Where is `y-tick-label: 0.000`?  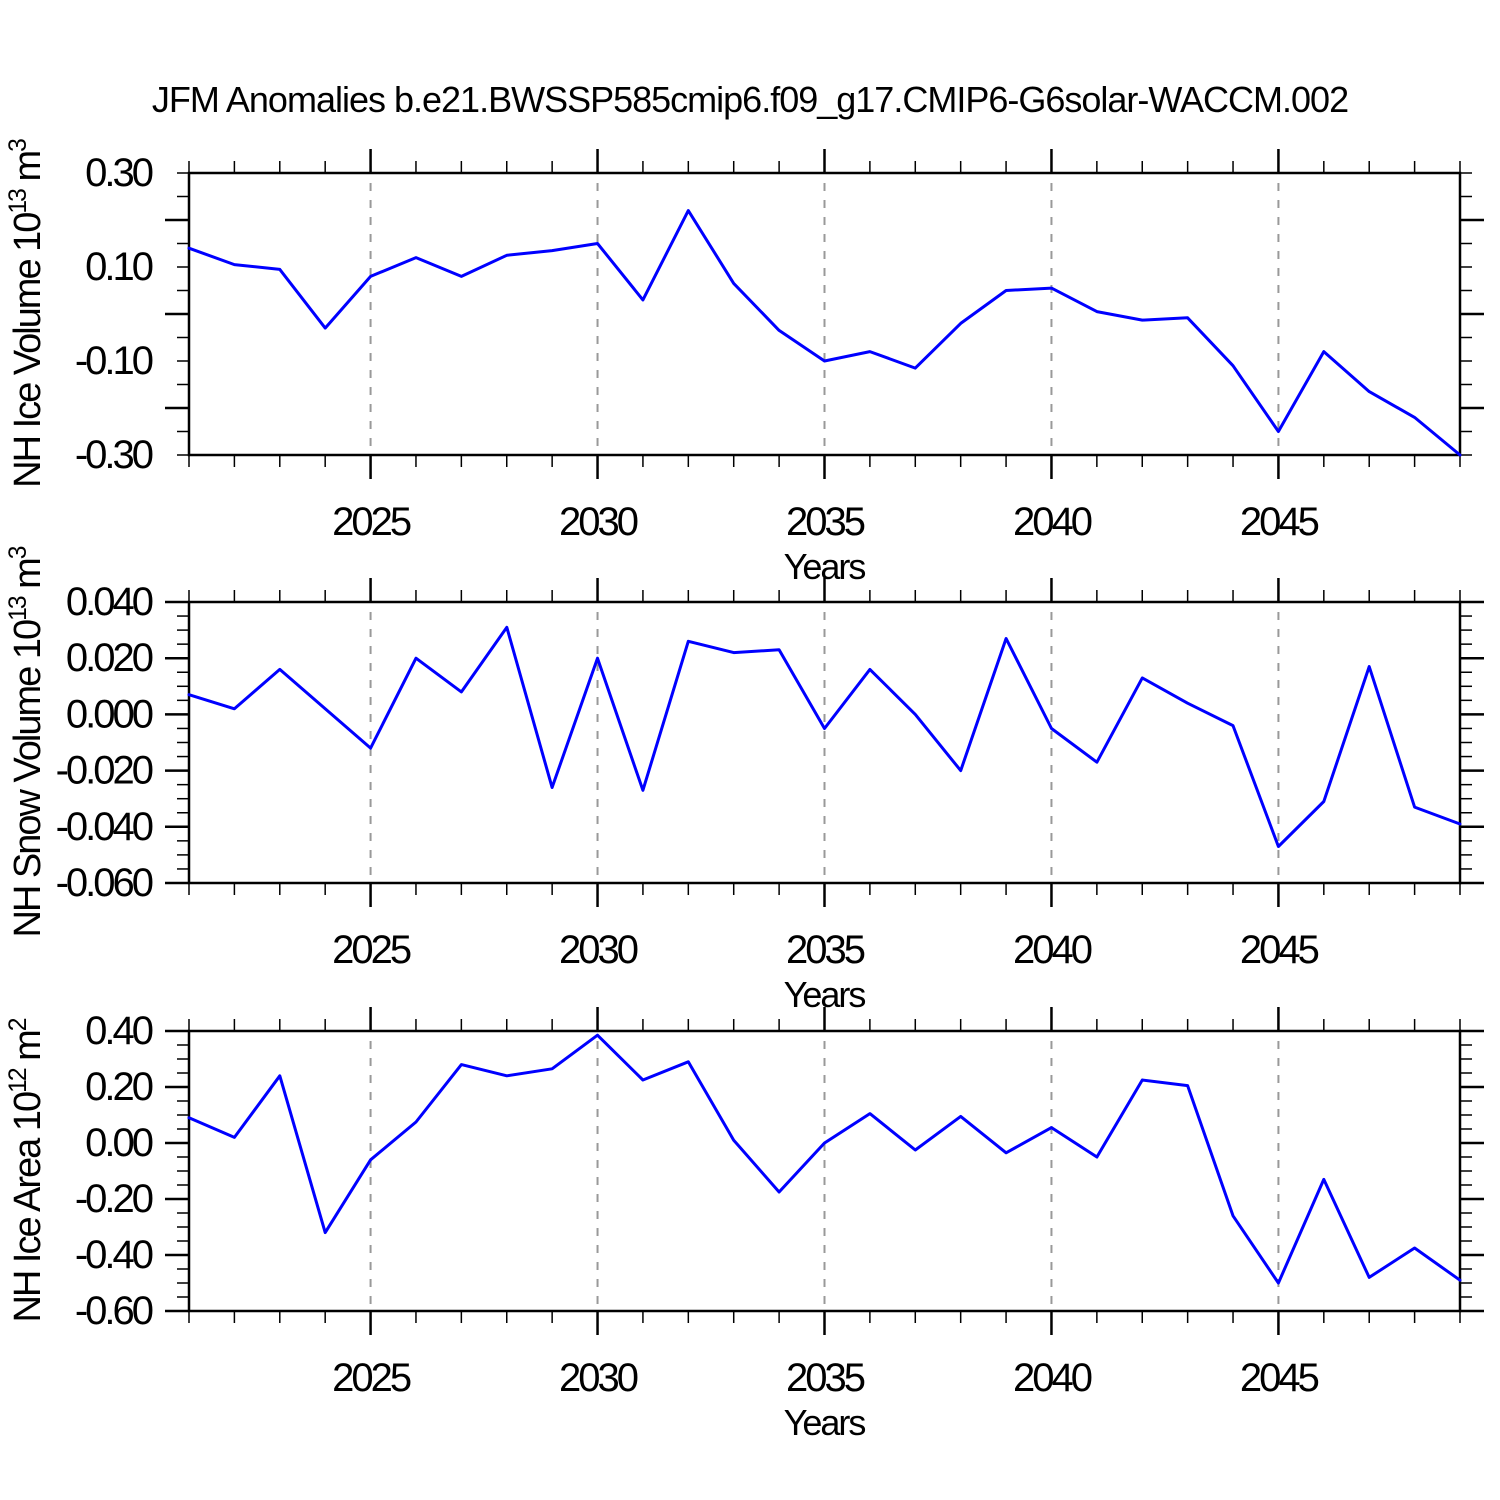 y-tick-label: 0.000 is located at coordinates (109, 714).